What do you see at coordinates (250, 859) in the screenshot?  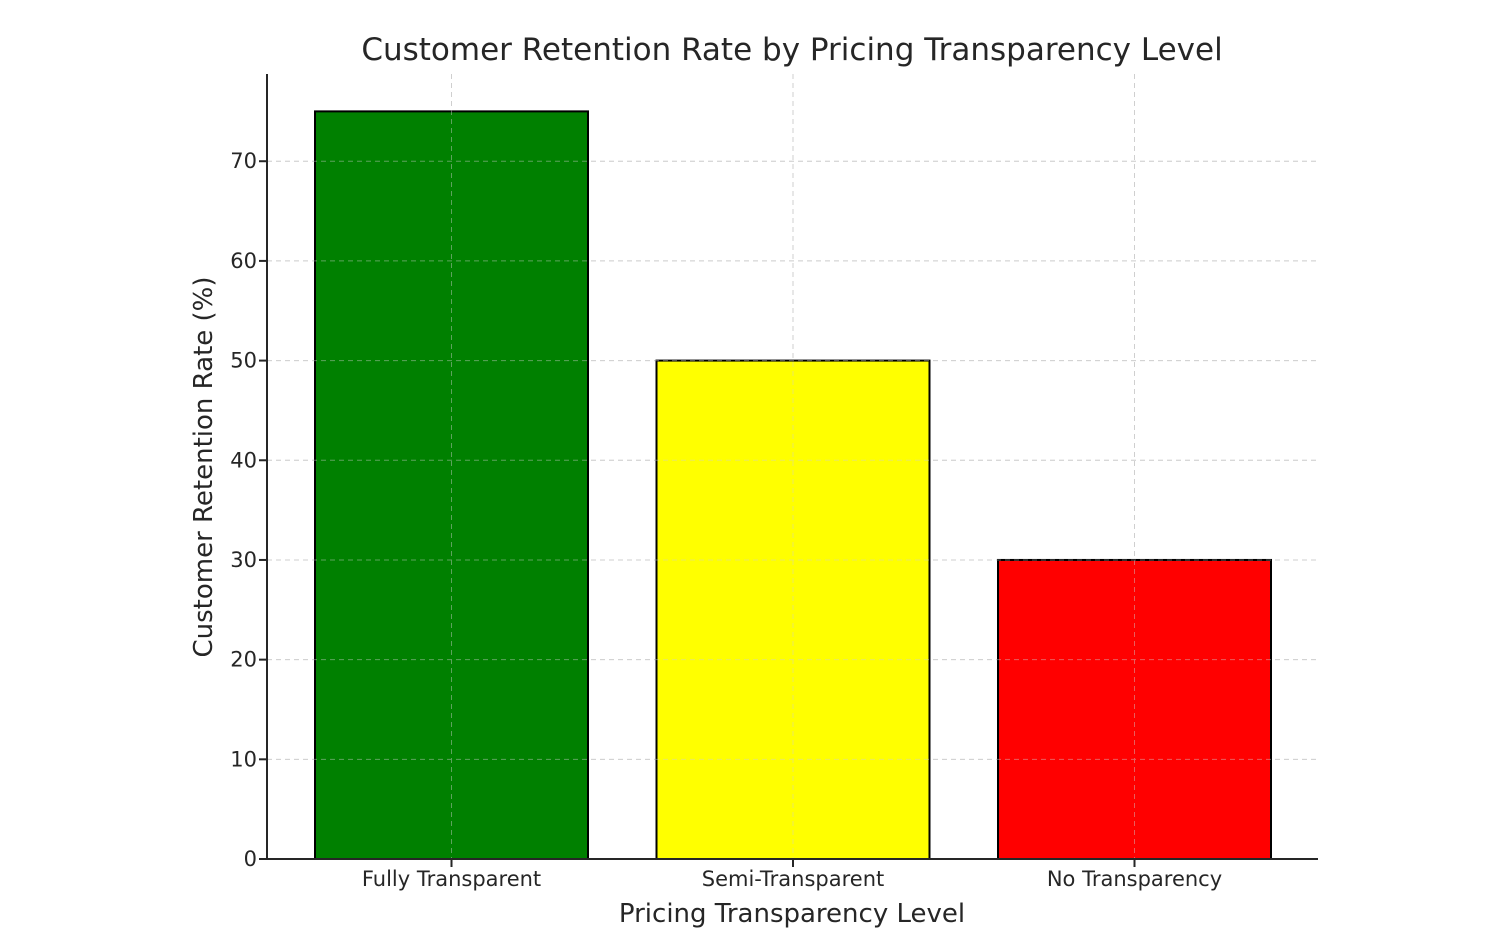 I see `y-tick-label: 0` at bounding box center [250, 859].